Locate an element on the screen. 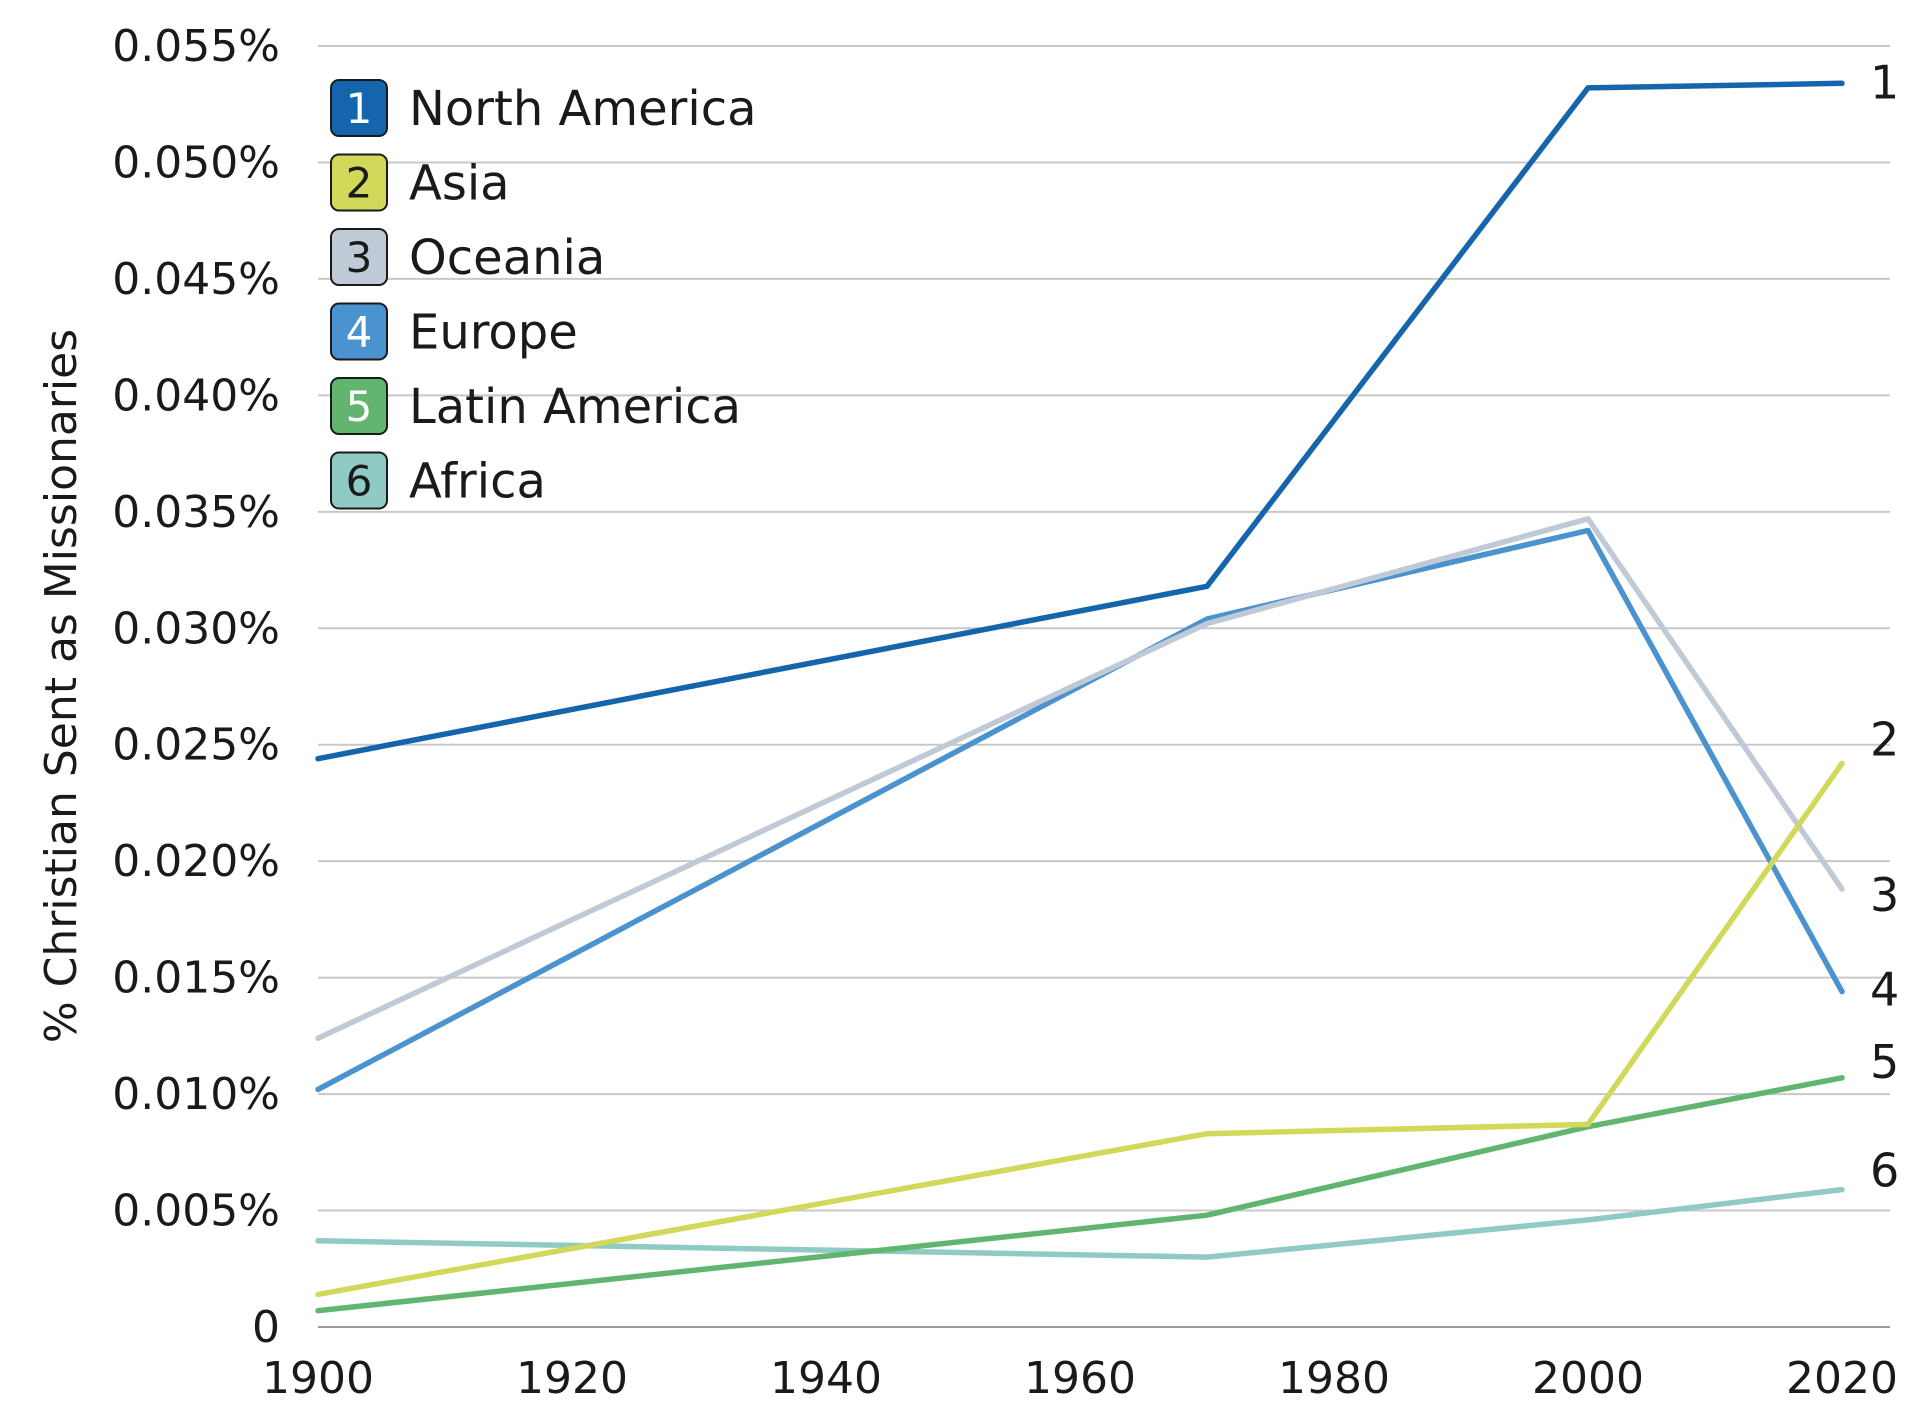  x-axis: 1900 1920 1940 1960 1980 2000 2020 is located at coordinates (1080, 1378).